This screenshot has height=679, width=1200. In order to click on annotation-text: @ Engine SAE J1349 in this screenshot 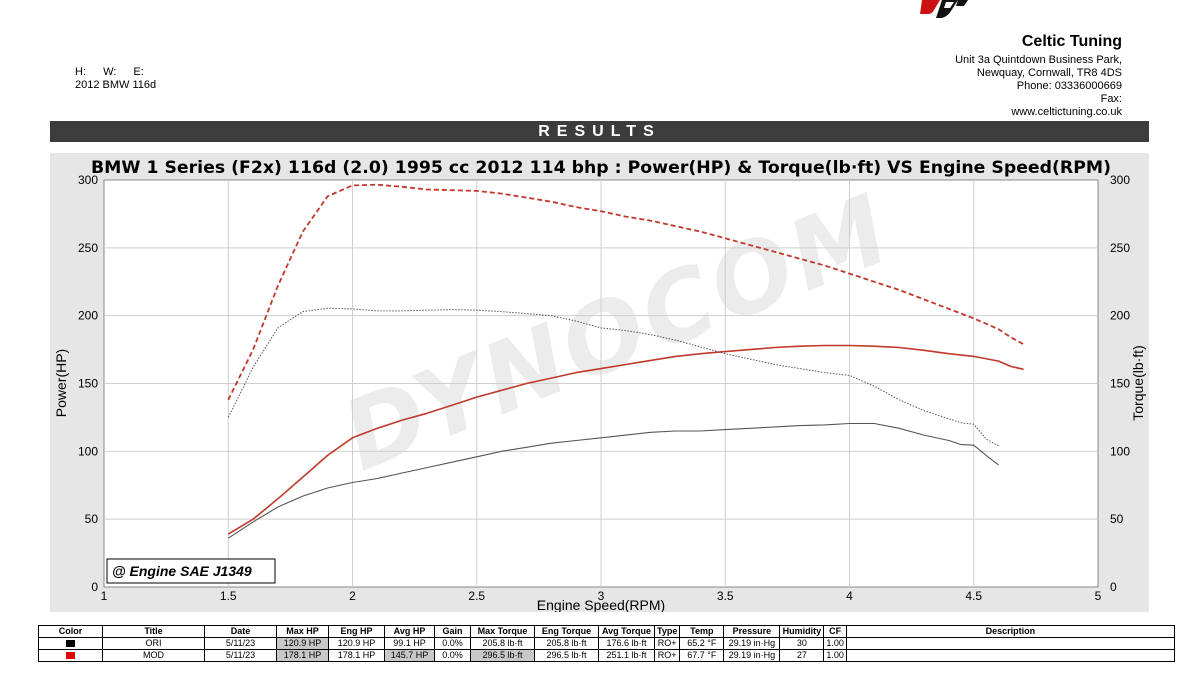, I will do `click(182, 571)`.